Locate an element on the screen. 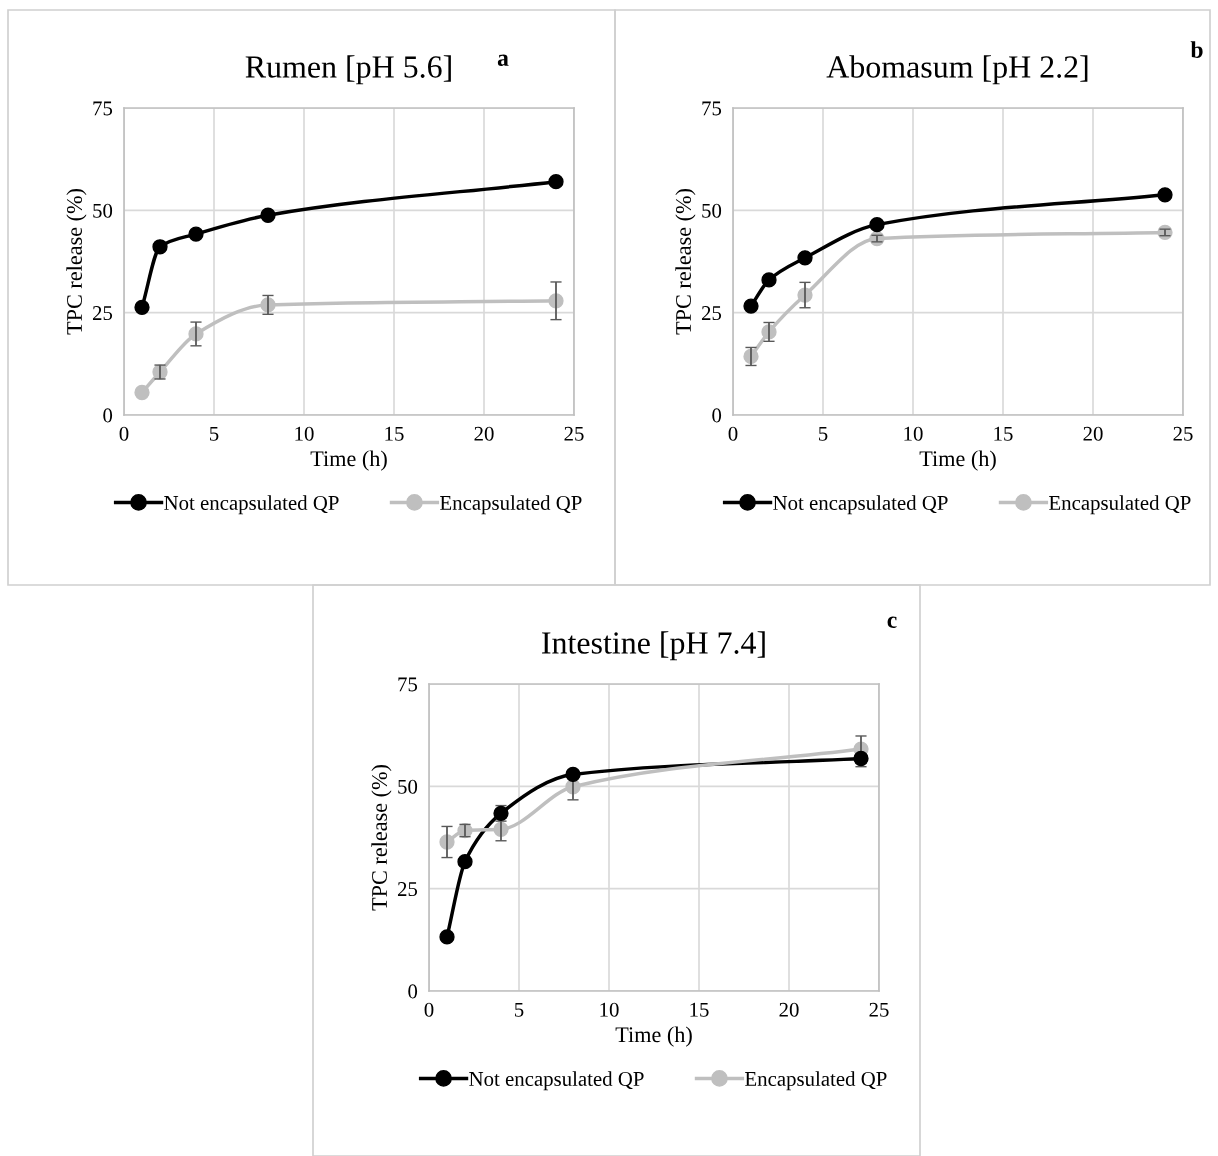 This screenshot has width=1218, height=1156. text: a is located at coordinates (503, 60).